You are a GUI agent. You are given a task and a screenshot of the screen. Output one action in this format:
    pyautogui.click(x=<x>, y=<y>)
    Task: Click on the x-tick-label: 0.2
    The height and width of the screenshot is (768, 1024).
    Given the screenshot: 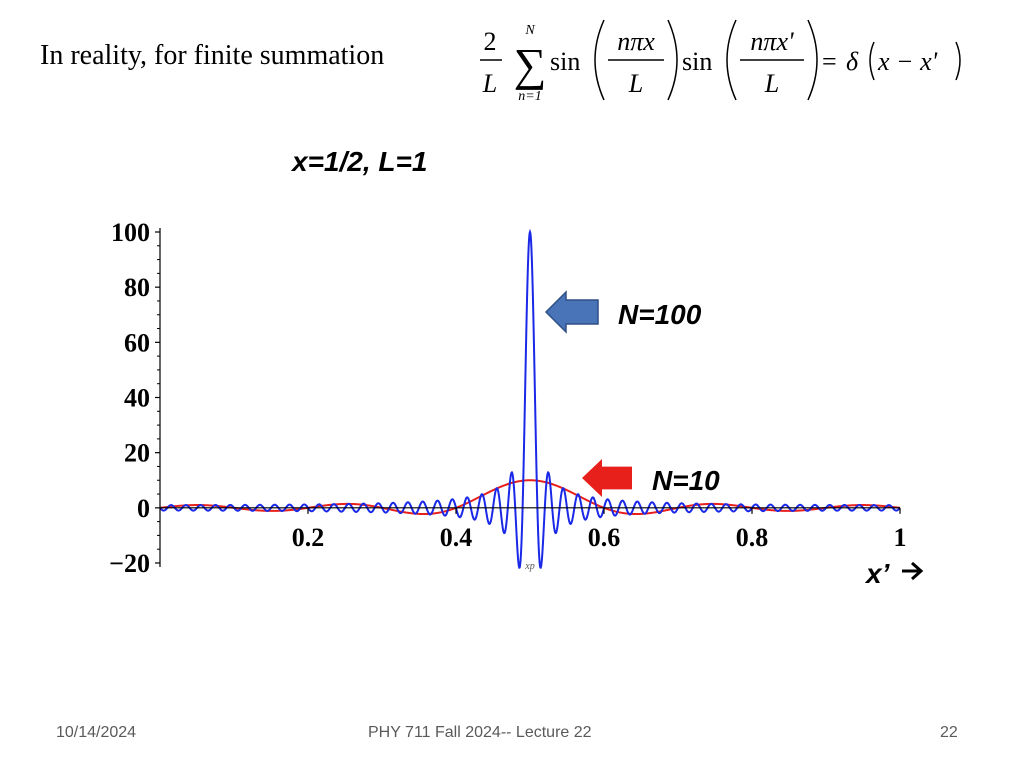 What is the action you would take?
    pyautogui.click(x=308, y=537)
    